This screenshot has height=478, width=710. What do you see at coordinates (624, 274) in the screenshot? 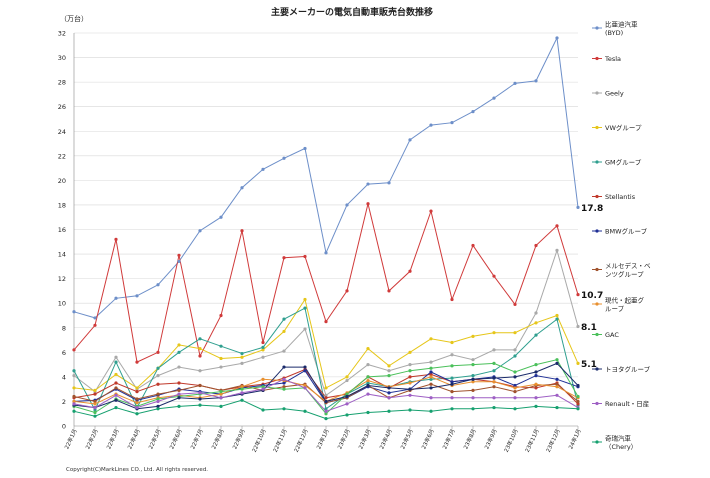
I see `legend-label: ンツグループ` at bounding box center [624, 274].